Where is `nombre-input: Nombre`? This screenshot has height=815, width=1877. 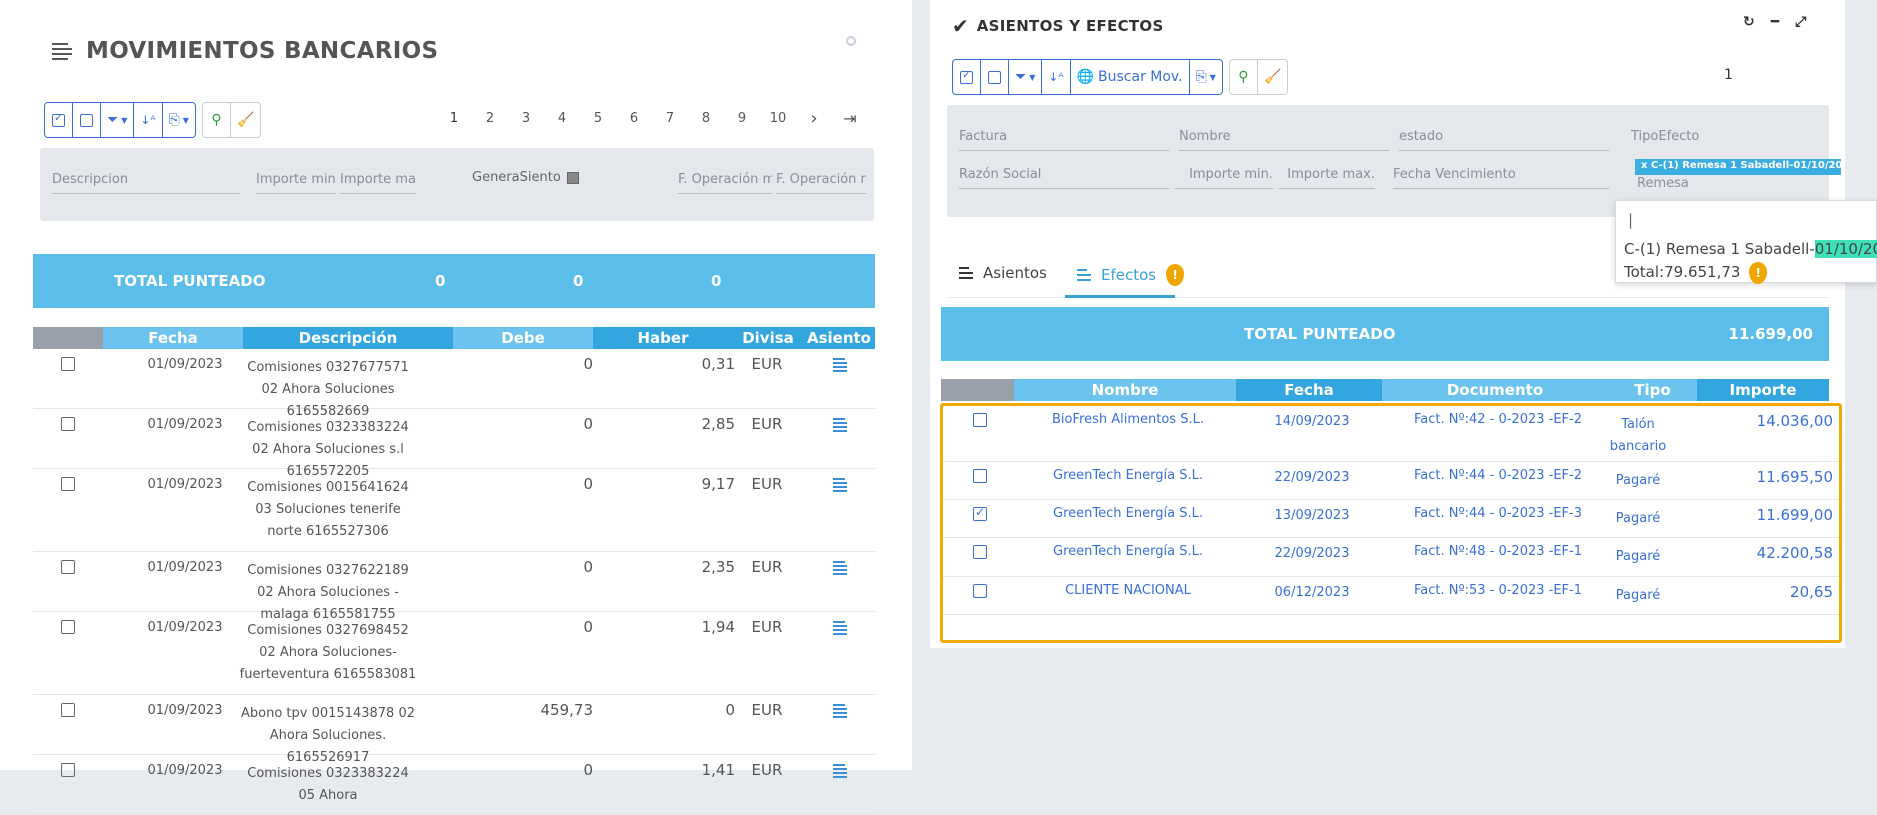
nombre-input: Nombre is located at coordinates (1284, 140).